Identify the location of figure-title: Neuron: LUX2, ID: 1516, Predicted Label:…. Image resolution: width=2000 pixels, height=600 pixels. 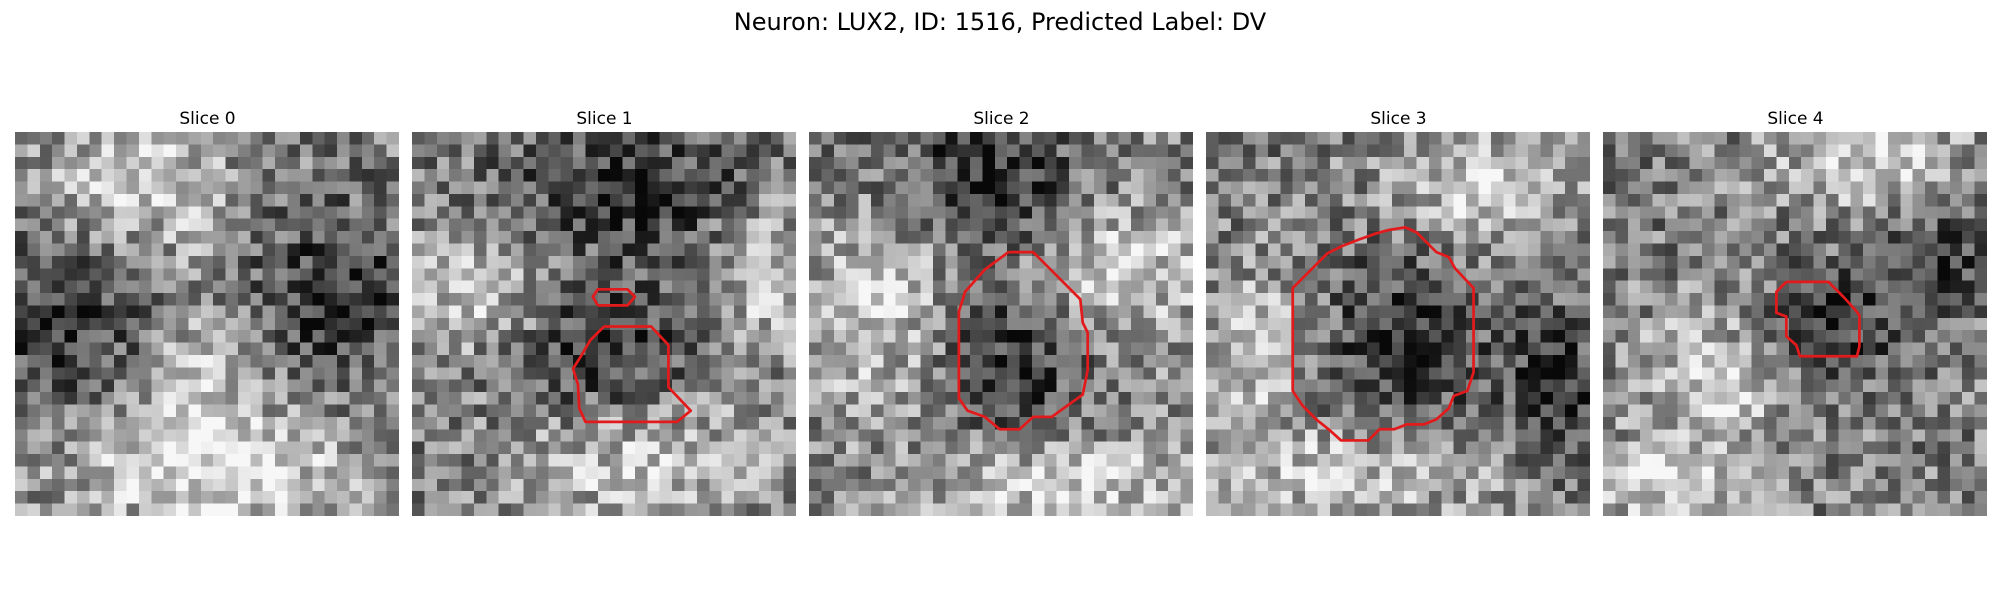
(1000, 22).